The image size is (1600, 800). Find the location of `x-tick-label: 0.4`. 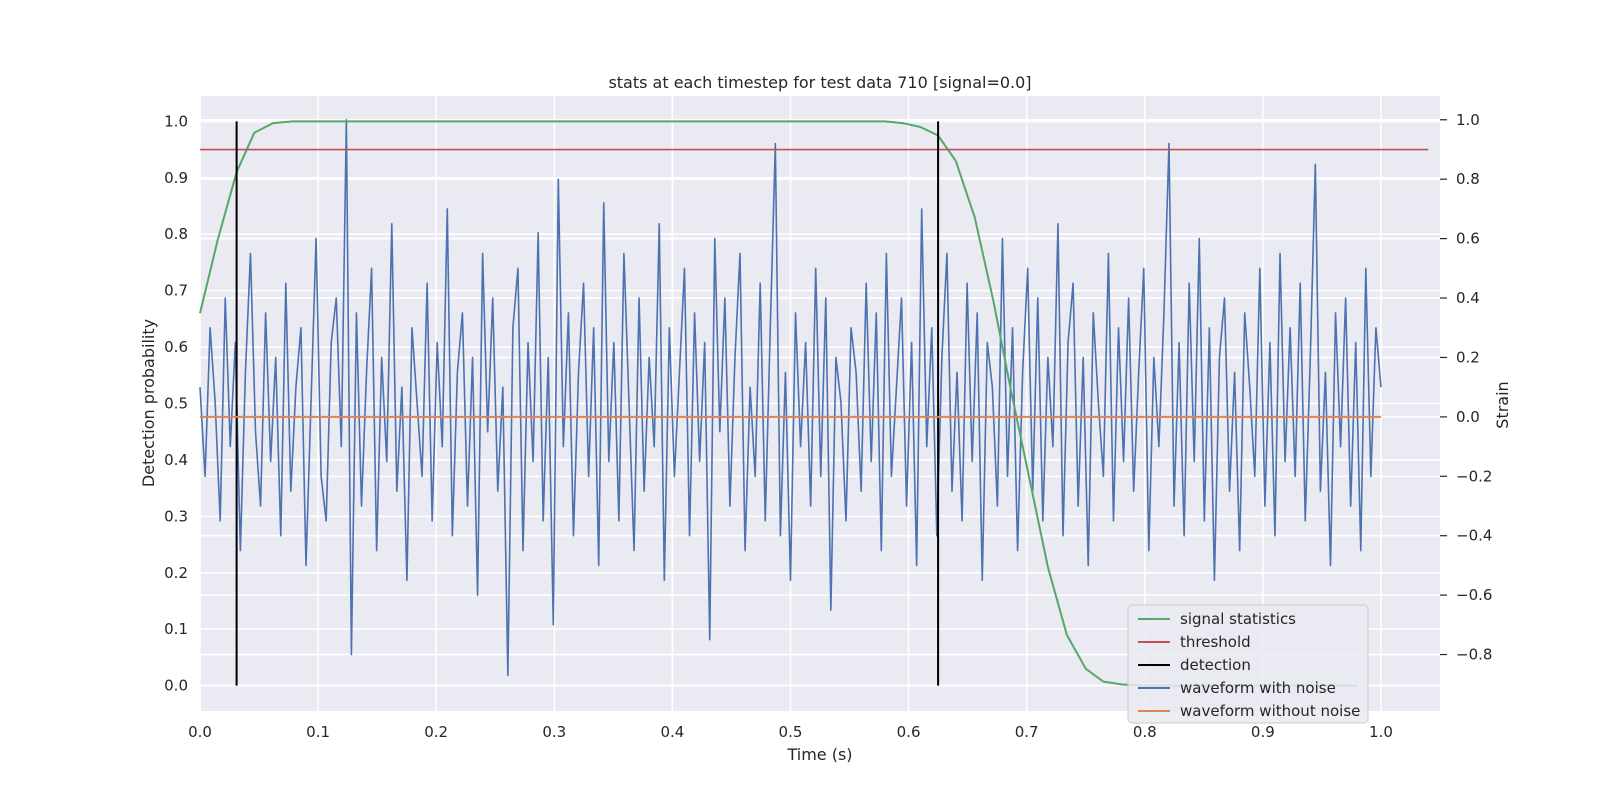

x-tick-label: 0.4 is located at coordinates (672, 732).